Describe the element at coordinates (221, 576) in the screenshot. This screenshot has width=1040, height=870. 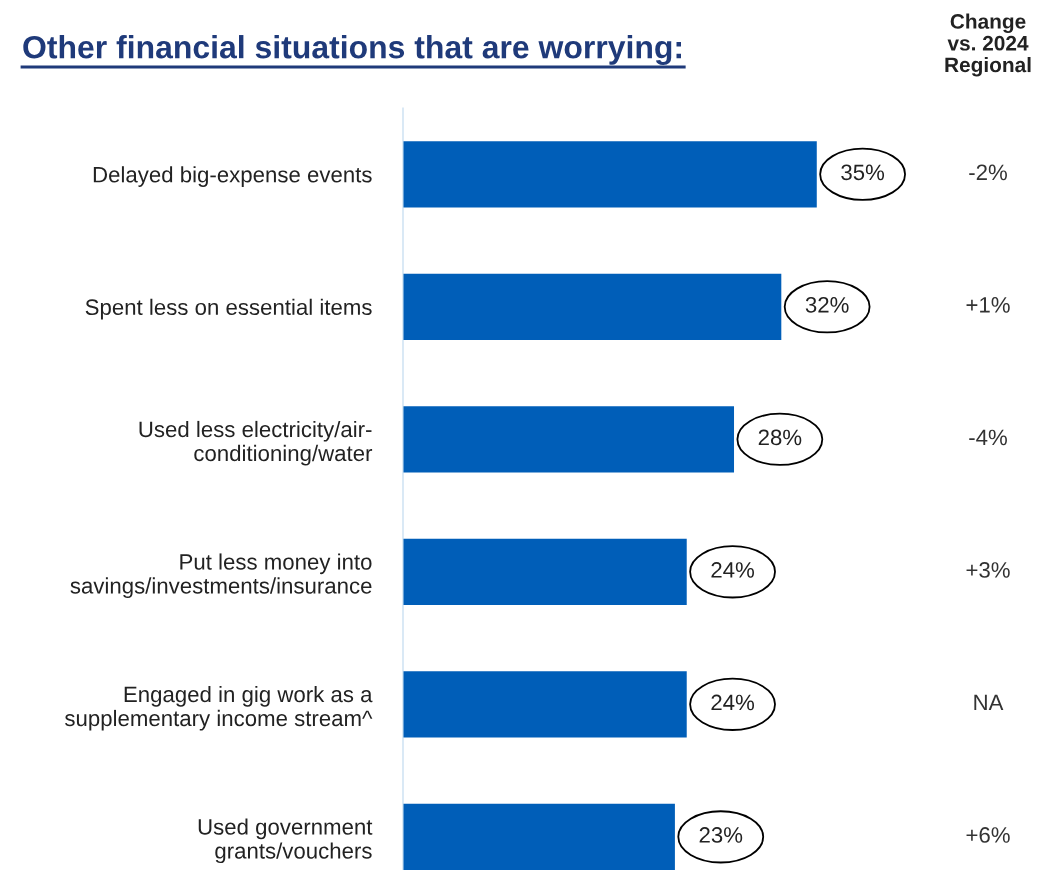
I see `y-tick-label: Put less money into savings/investments/insurance` at that location.